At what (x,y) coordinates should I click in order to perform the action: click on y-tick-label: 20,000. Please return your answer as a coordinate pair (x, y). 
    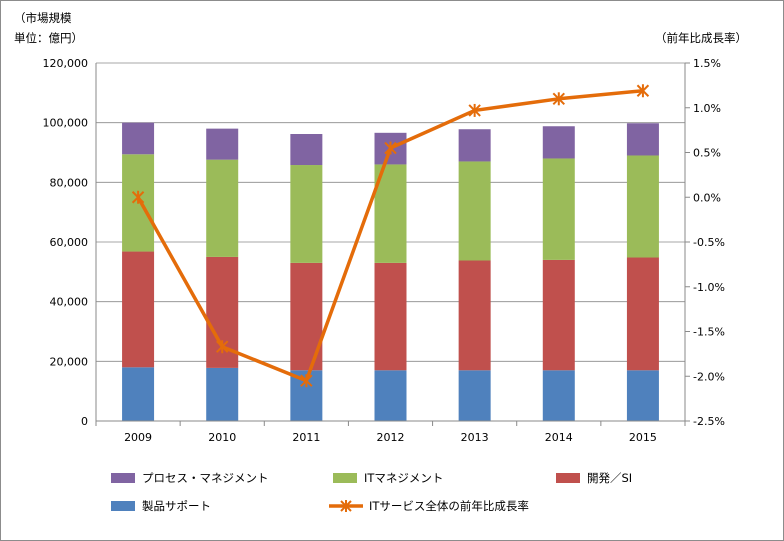
    Looking at the image, I should click on (69, 361).